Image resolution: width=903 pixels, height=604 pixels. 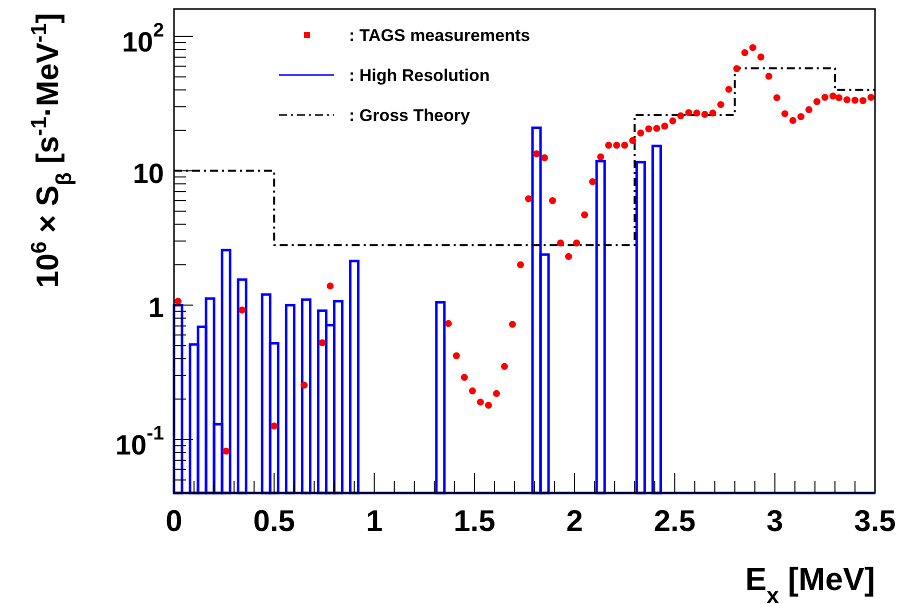 I want to click on legend-label: : Gross Theory, so click(x=409, y=115).